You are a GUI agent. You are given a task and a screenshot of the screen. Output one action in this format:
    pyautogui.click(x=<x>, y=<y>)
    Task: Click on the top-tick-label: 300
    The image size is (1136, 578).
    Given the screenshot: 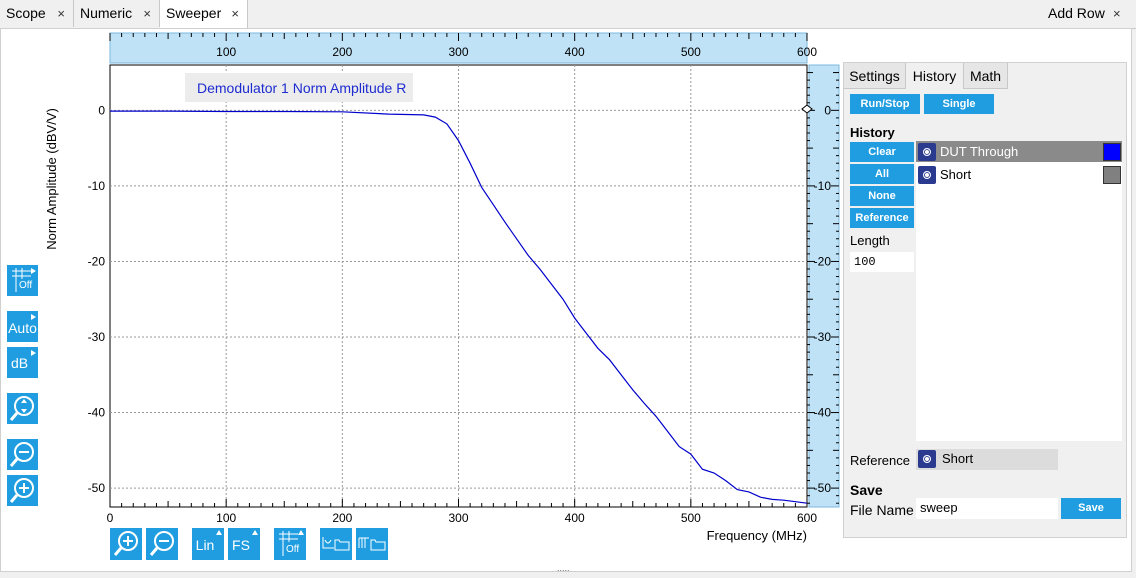 What is the action you would take?
    pyautogui.click(x=458, y=52)
    